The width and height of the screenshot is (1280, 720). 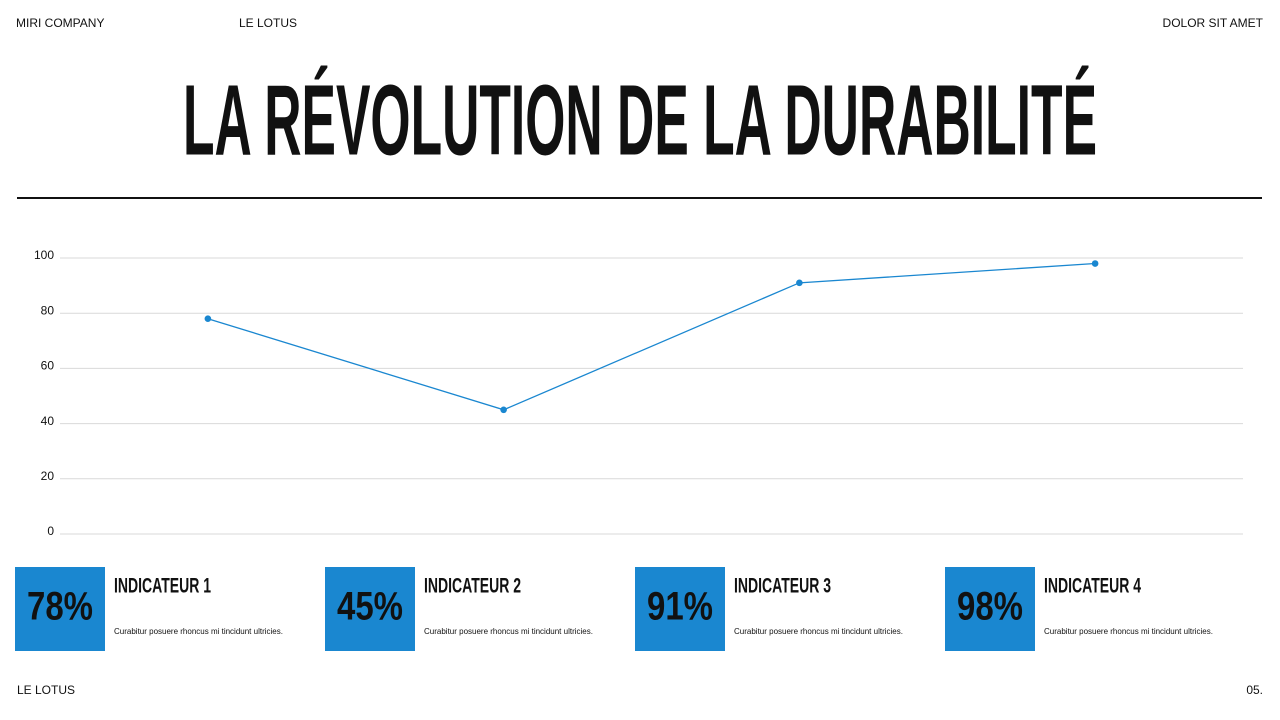 What do you see at coordinates (48, 476) in the screenshot?
I see `y-tick-label: 20` at bounding box center [48, 476].